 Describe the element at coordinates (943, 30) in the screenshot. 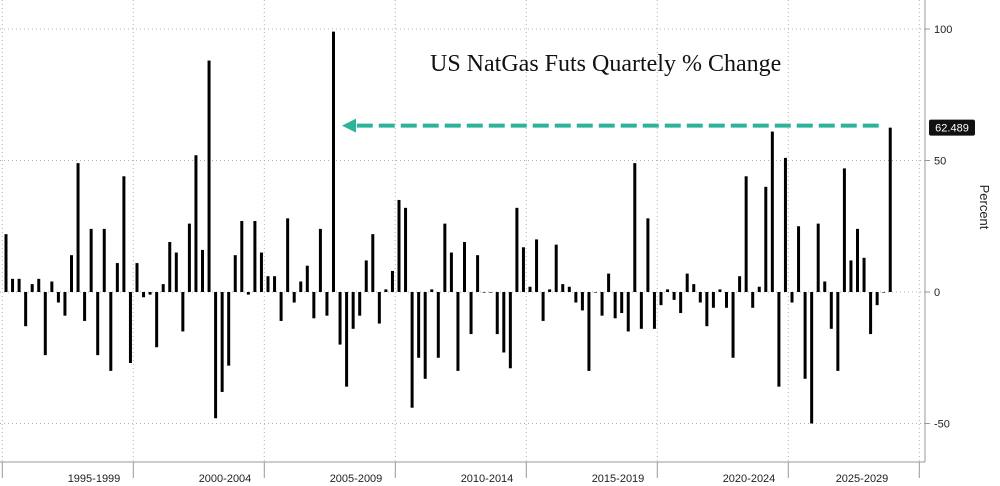

I see `y-tick-label: 100` at that location.